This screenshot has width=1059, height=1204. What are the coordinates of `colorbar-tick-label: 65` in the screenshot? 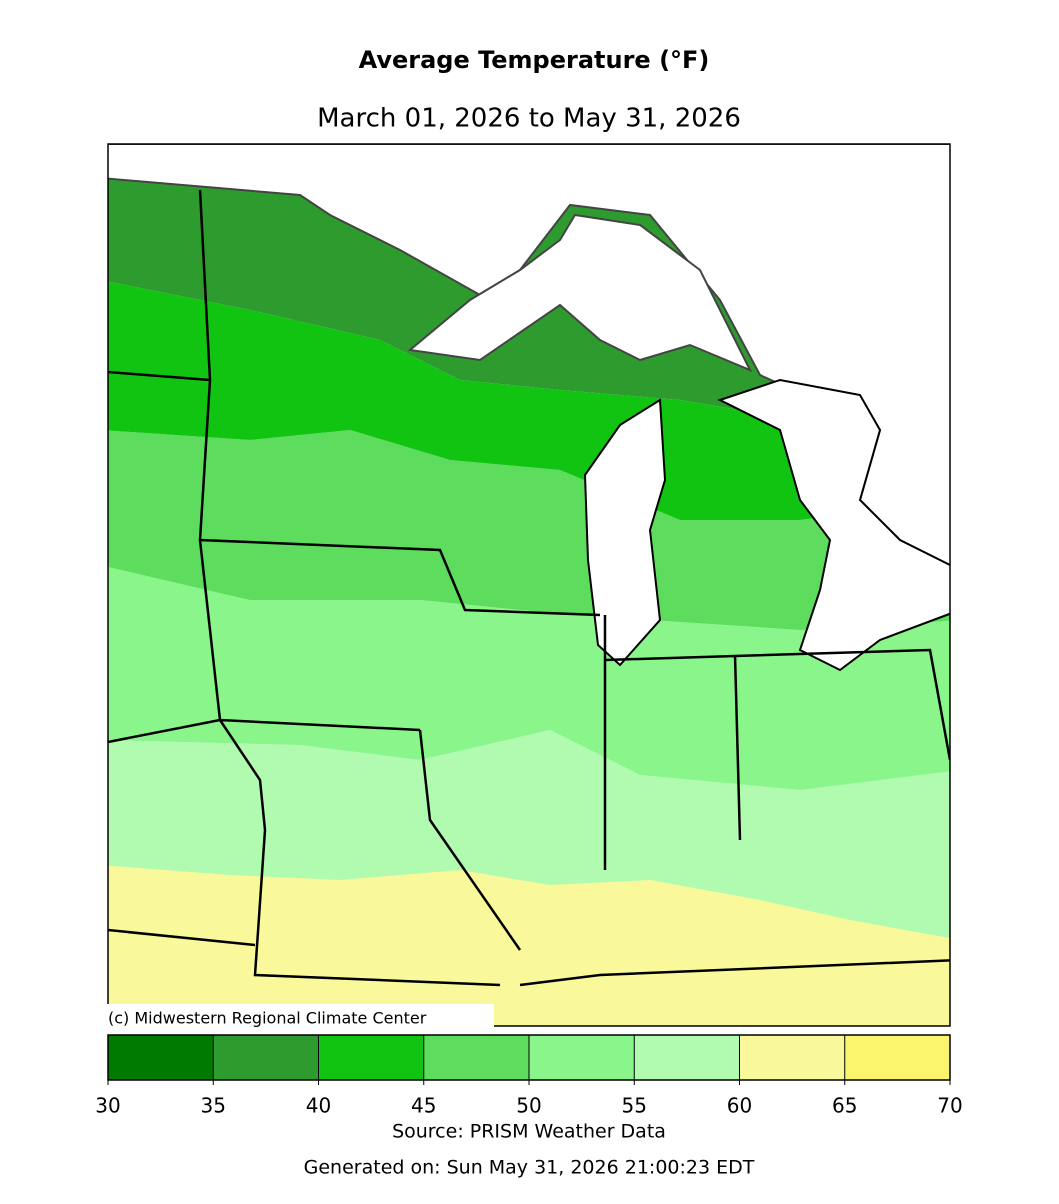 It's located at (844, 1106).